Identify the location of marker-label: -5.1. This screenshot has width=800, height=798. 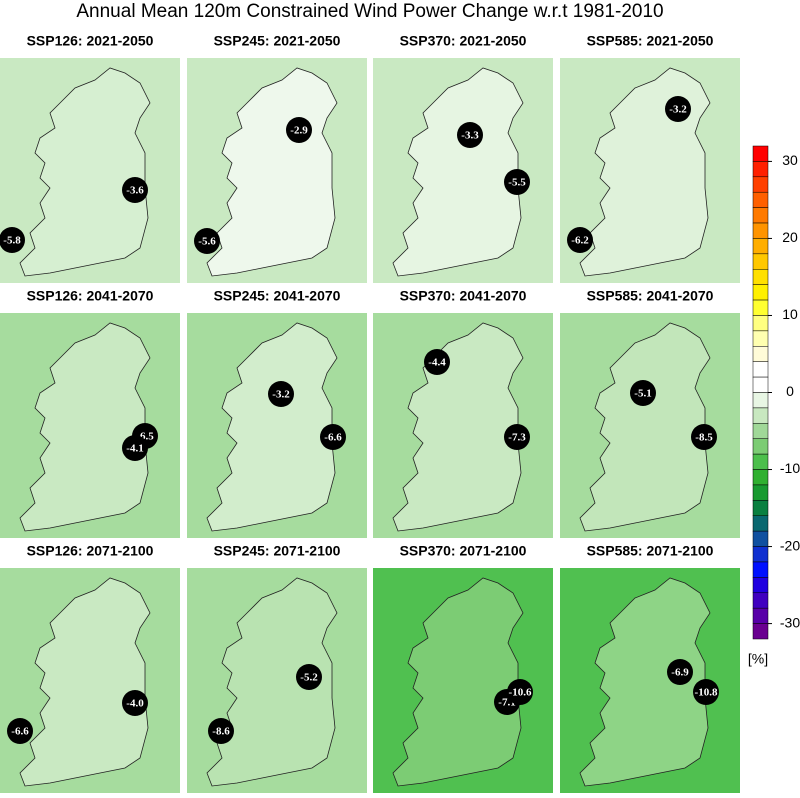
(642, 394).